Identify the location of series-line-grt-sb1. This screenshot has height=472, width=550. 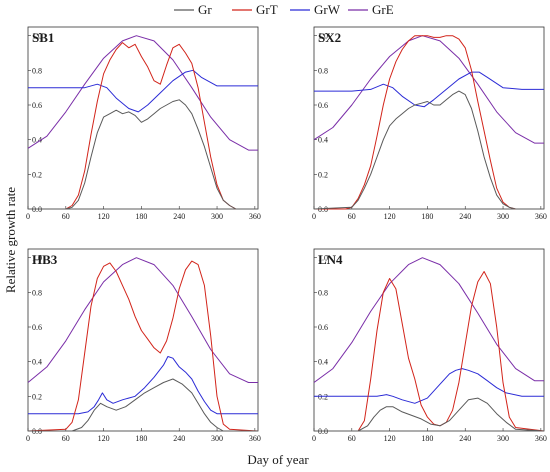
(143, 126).